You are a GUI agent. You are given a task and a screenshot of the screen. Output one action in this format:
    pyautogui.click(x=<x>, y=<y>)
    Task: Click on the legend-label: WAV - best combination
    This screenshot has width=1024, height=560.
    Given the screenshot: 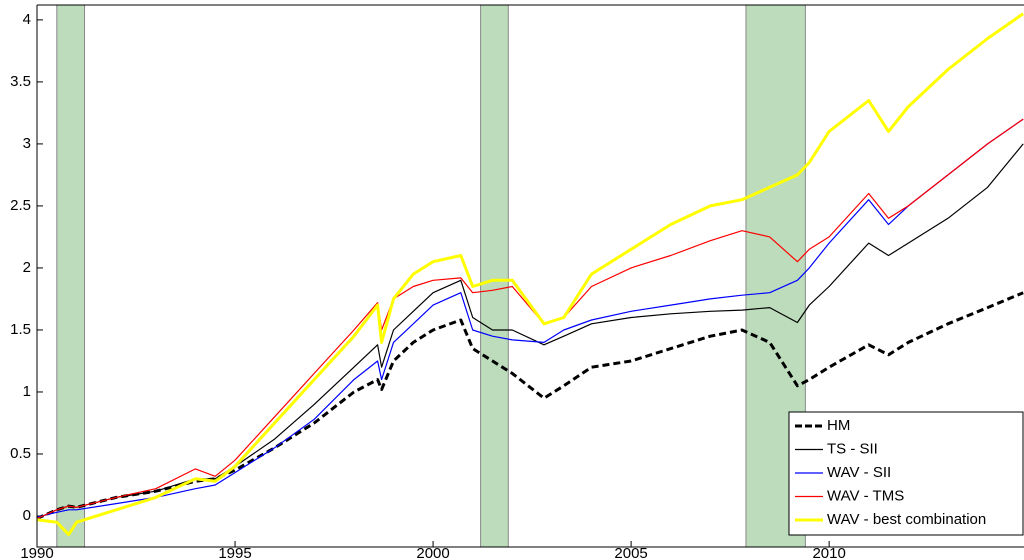 What is the action you would take?
    pyautogui.click(x=906, y=519)
    